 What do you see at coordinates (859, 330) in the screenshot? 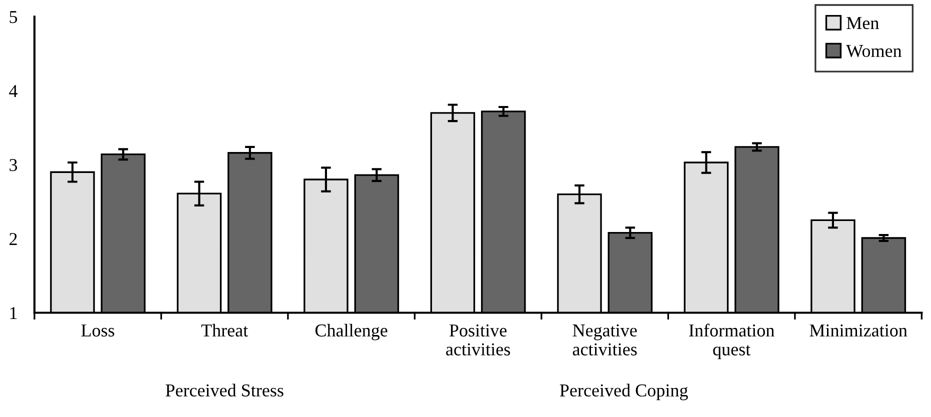
I see `x-tick-label: Minimization` at bounding box center [859, 330].